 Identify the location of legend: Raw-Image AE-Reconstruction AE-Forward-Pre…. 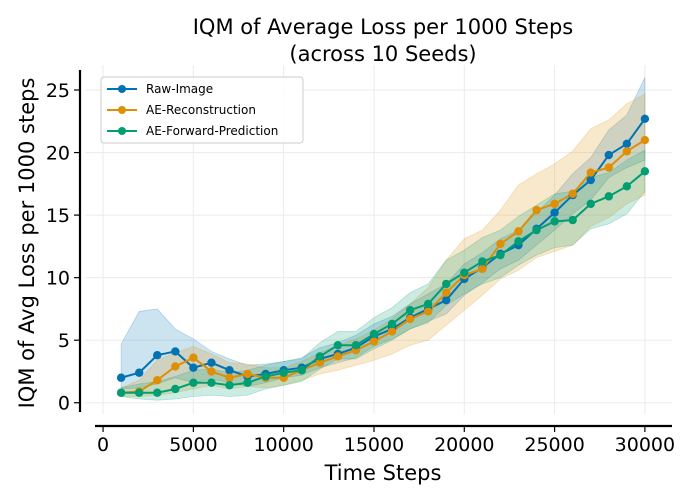
(202, 110).